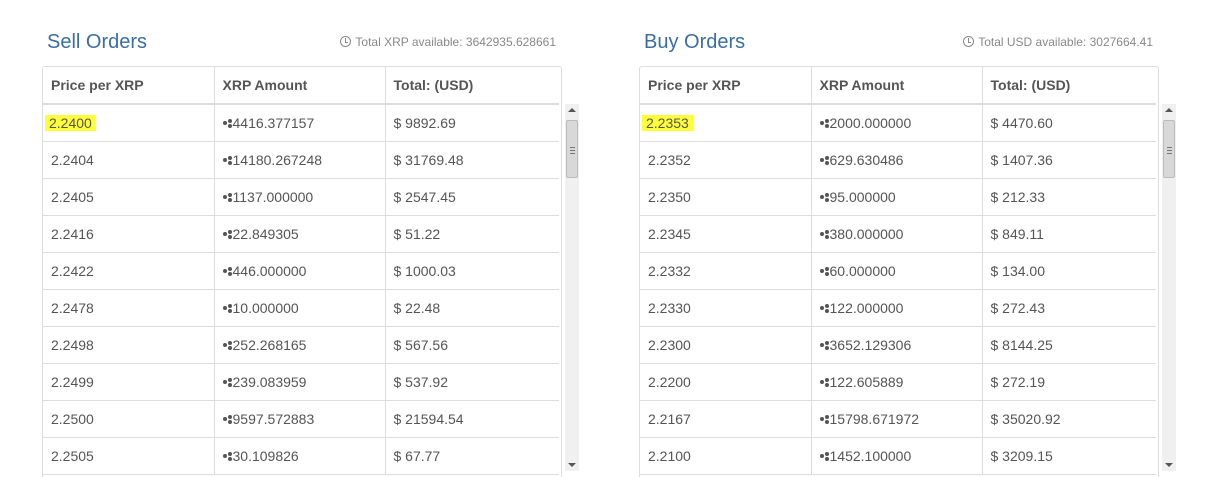  I want to click on amount-cell: 4416.377157, so click(300, 123).